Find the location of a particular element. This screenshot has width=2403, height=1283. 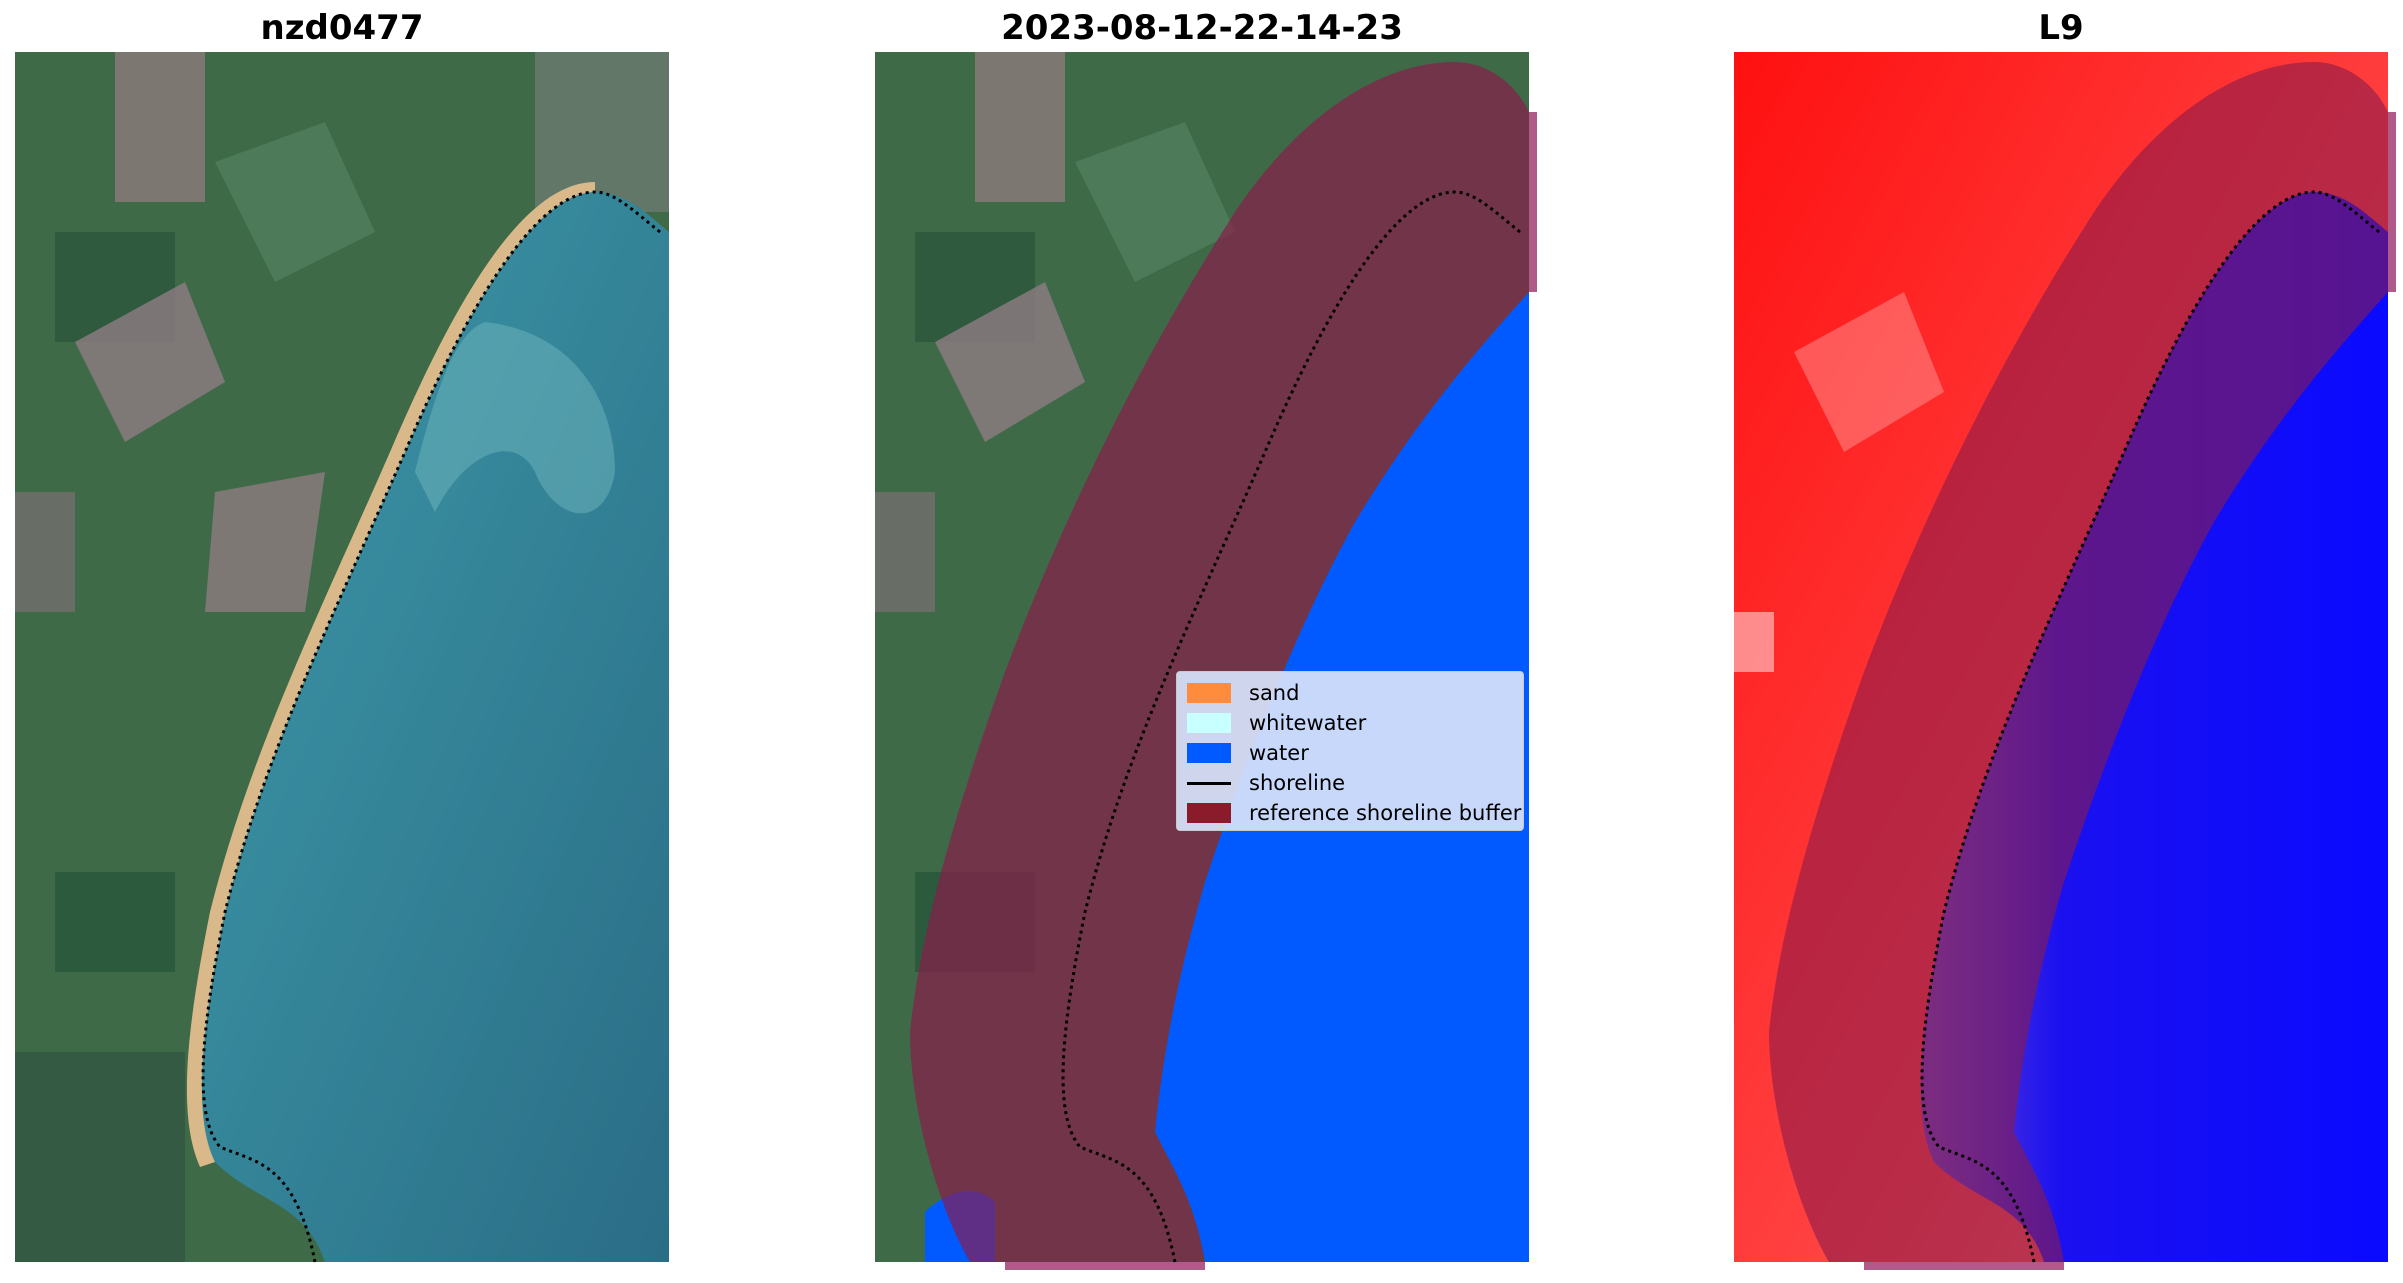

legend-item-whitewater: whitewater is located at coordinates (1350, 723).